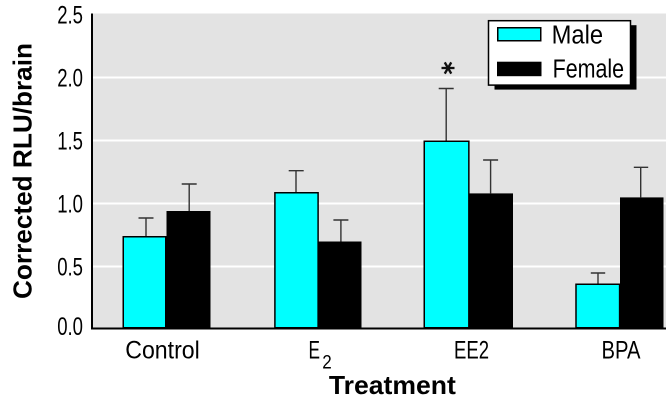  What do you see at coordinates (327, 362) in the screenshot?
I see `svg-text: 2` at bounding box center [327, 362].